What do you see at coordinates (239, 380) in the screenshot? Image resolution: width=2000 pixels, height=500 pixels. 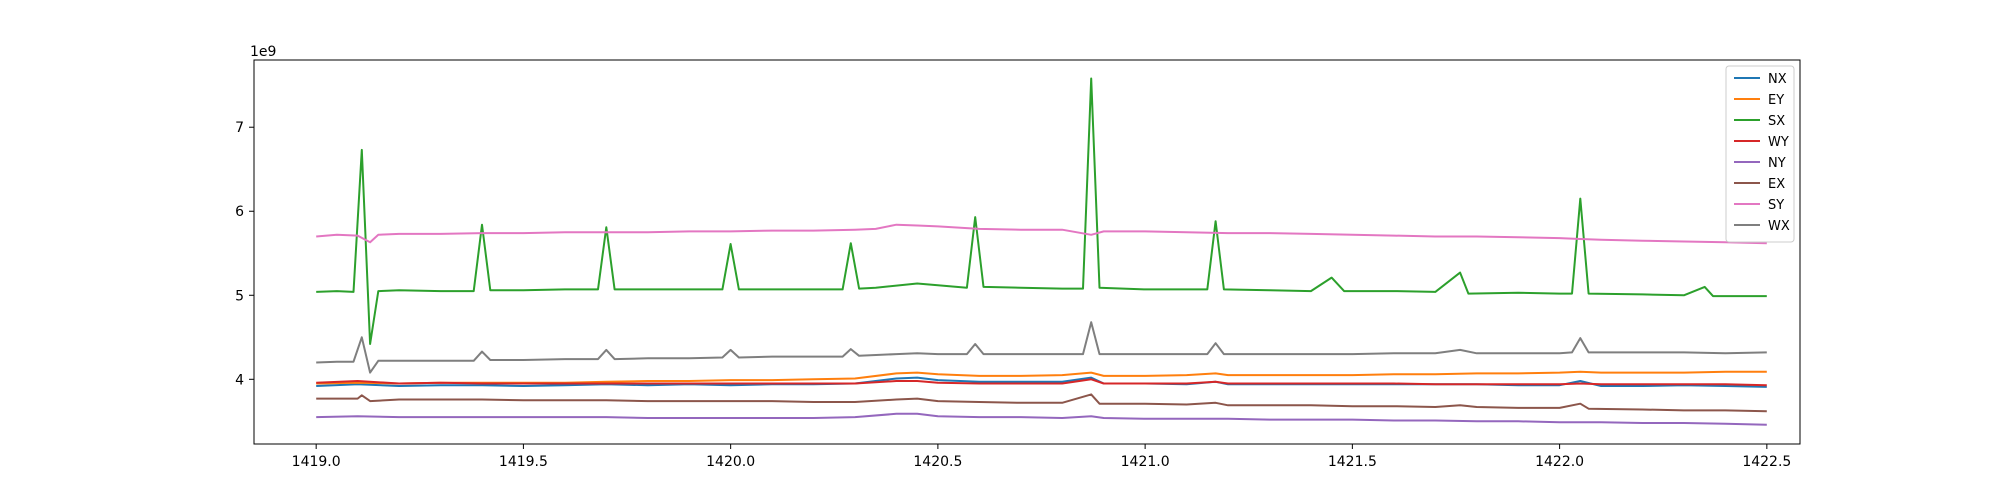 I see `y-tick-label: 4` at bounding box center [239, 380].